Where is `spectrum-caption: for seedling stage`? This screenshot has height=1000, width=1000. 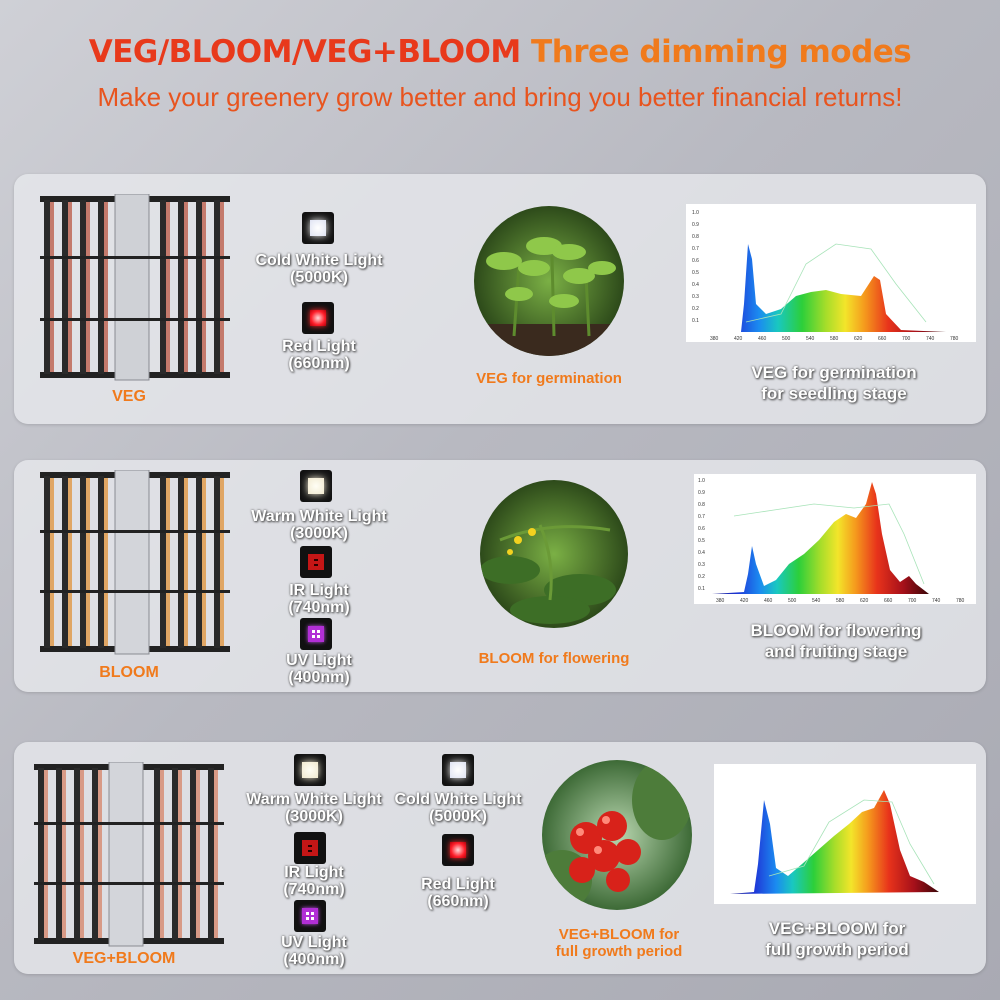 spectrum-caption: for seedling stage is located at coordinates (834, 393).